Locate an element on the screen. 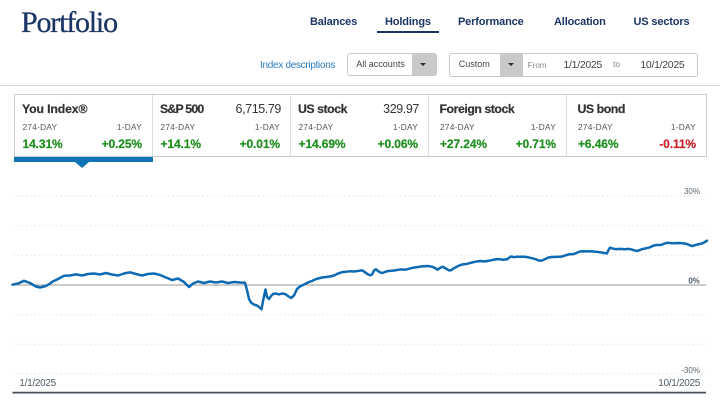  svg-text: 1/1/2025 is located at coordinates (37, 383).